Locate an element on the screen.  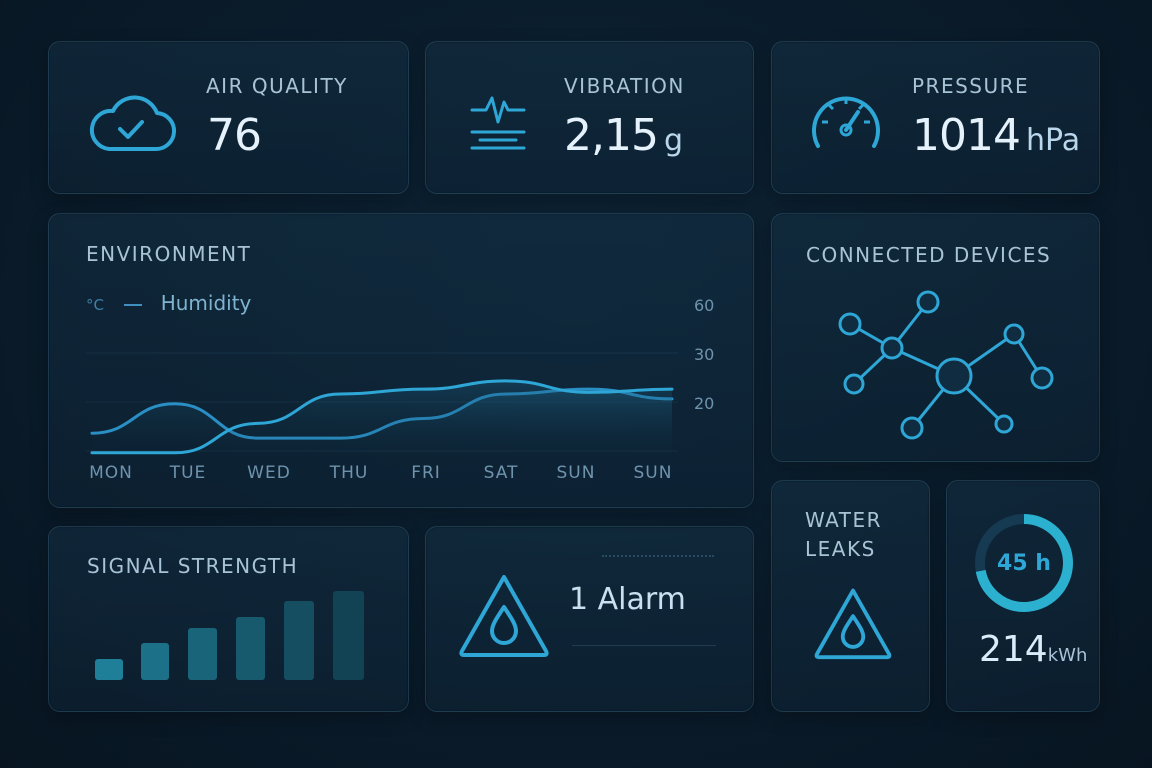
environment-label: ENVIRONMENT is located at coordinates (169, 254).